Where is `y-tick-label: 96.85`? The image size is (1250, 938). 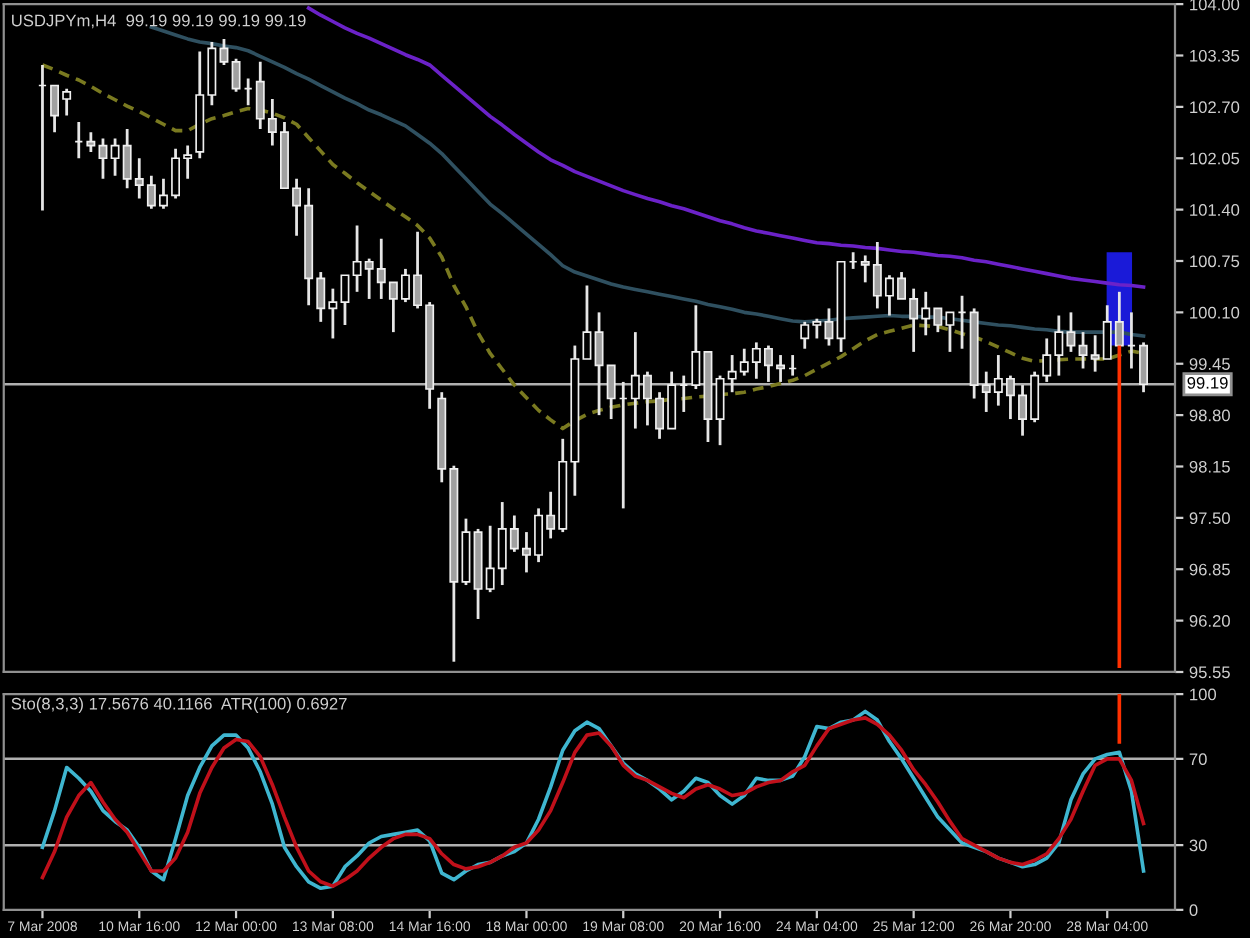 y-tick-label: 96.85 is located at coordinates (1209, 569).